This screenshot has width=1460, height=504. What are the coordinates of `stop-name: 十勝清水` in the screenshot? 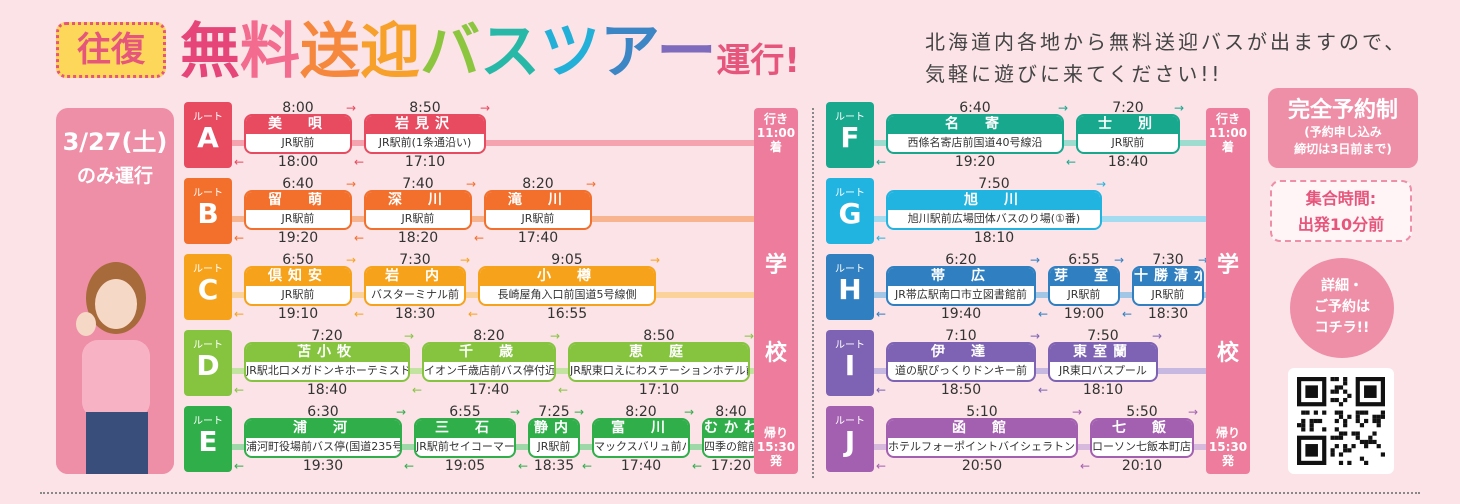 It's located at (1168, 277).